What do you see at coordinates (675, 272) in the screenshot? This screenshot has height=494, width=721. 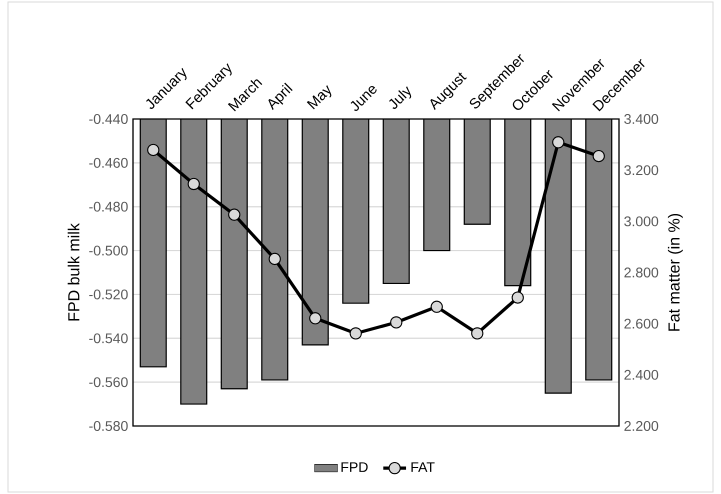 I see `y2-axis-title: Fat matter (in %)` at bounding box center [675, 272].